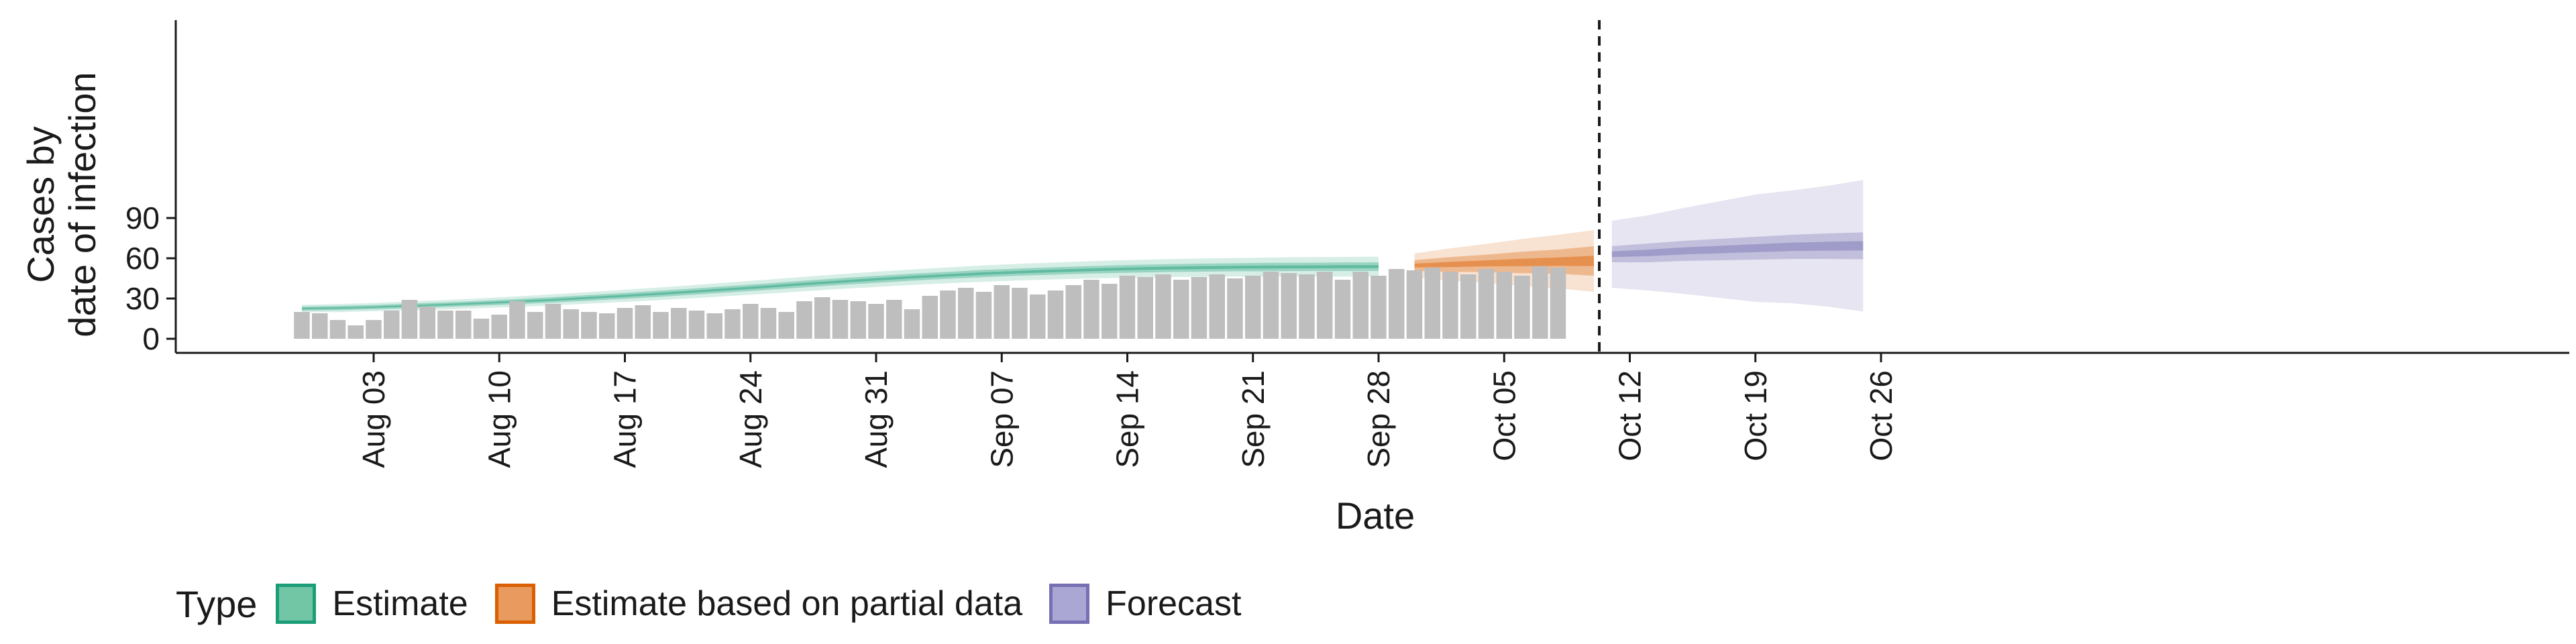  What do you see at coordinates (1001, 419) in the screenshot?
I see `x-tick-label: Sep 07` at bounding box center [1001, 419].